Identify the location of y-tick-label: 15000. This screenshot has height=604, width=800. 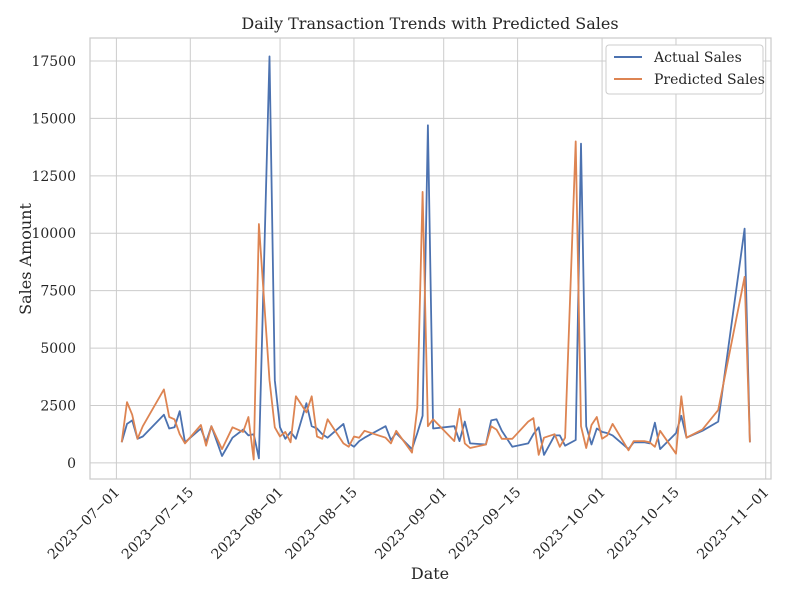
(53, 119).